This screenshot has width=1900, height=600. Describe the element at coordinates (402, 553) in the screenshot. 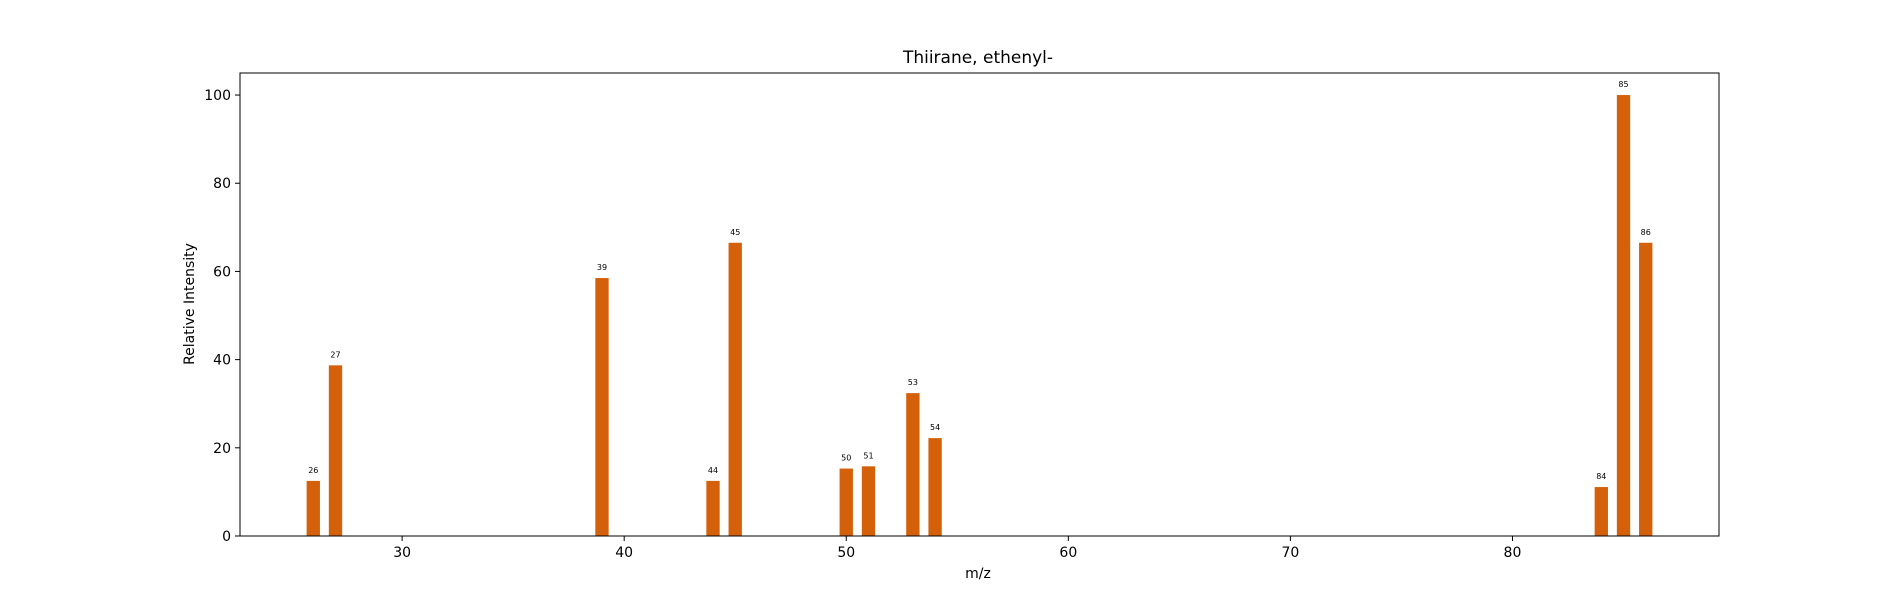

I see `x-tick-label: 30` at that location.